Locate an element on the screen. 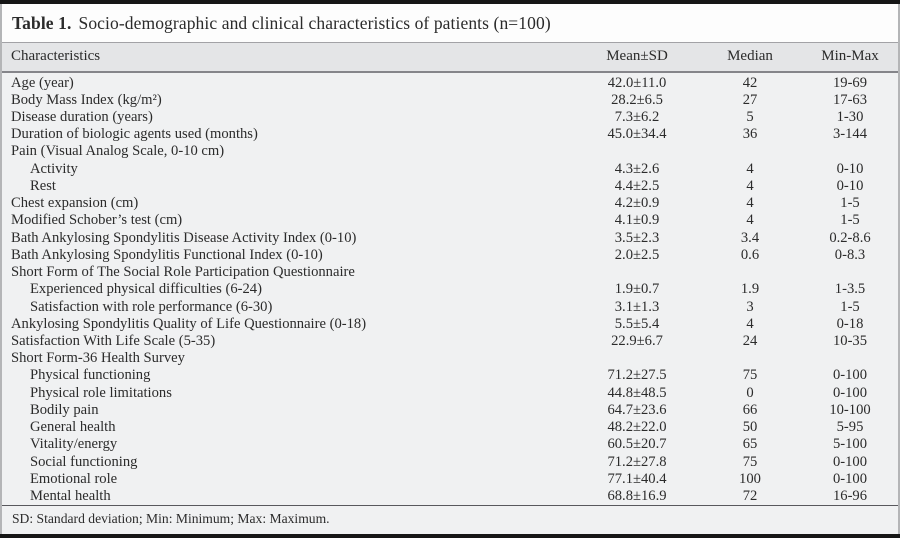 The height and width of the screenshot is (538, 900). table-row: General health 48.2±22.0 50 5-95 is located at coordinates (450, 427).